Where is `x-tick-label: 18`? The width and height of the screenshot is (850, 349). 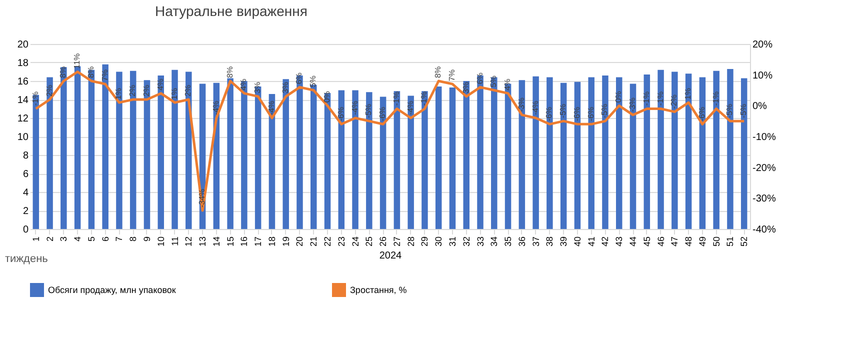 x-tick-label: 18 is located at coordinates (271, 241).